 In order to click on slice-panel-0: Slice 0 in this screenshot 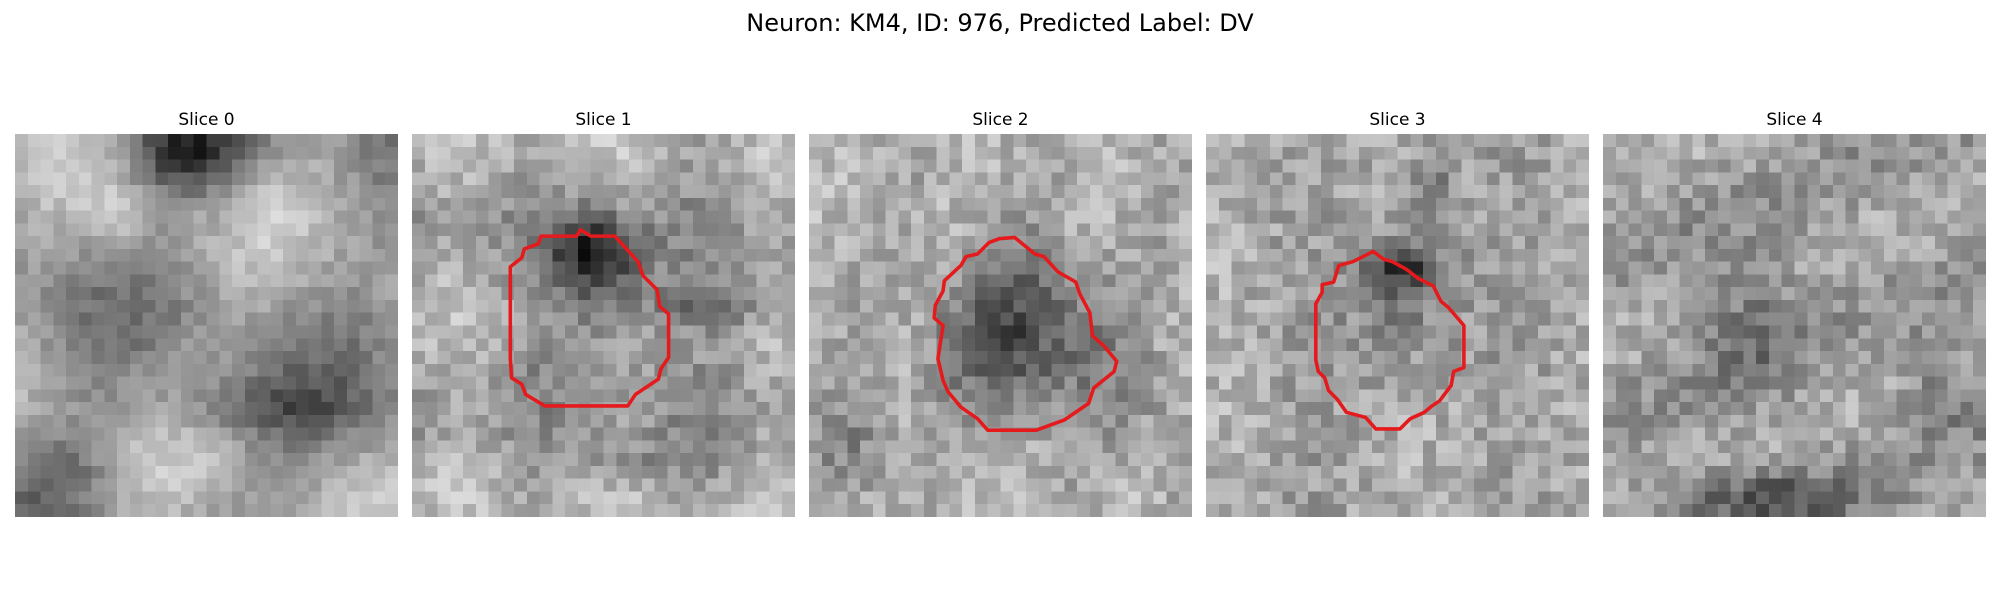, I will do `click(206, 315)`.